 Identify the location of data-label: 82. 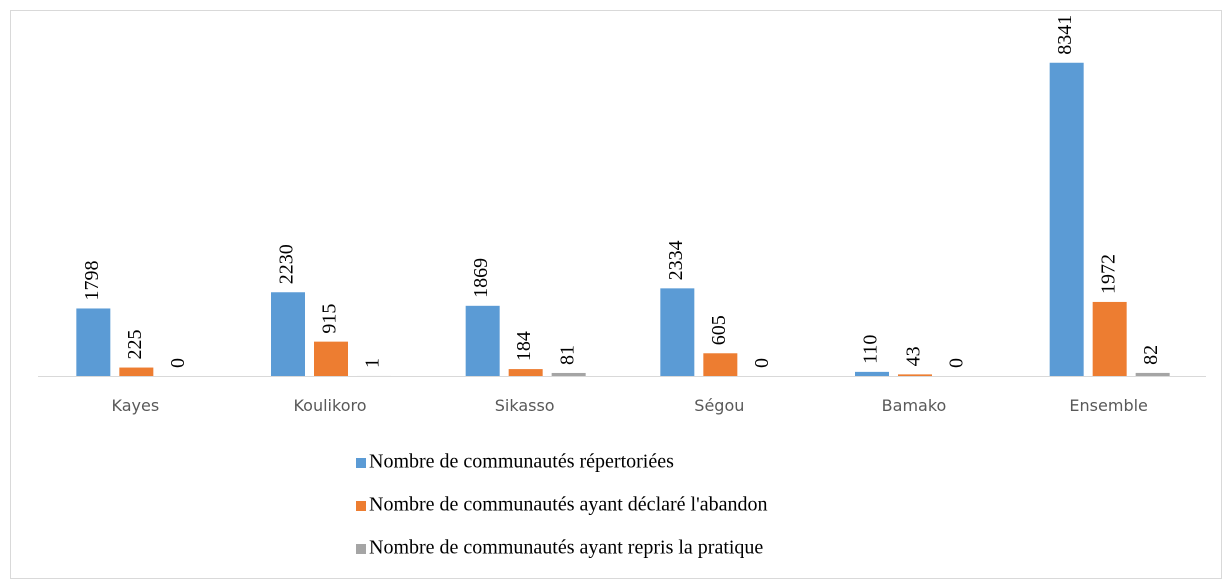
(1151, 355).